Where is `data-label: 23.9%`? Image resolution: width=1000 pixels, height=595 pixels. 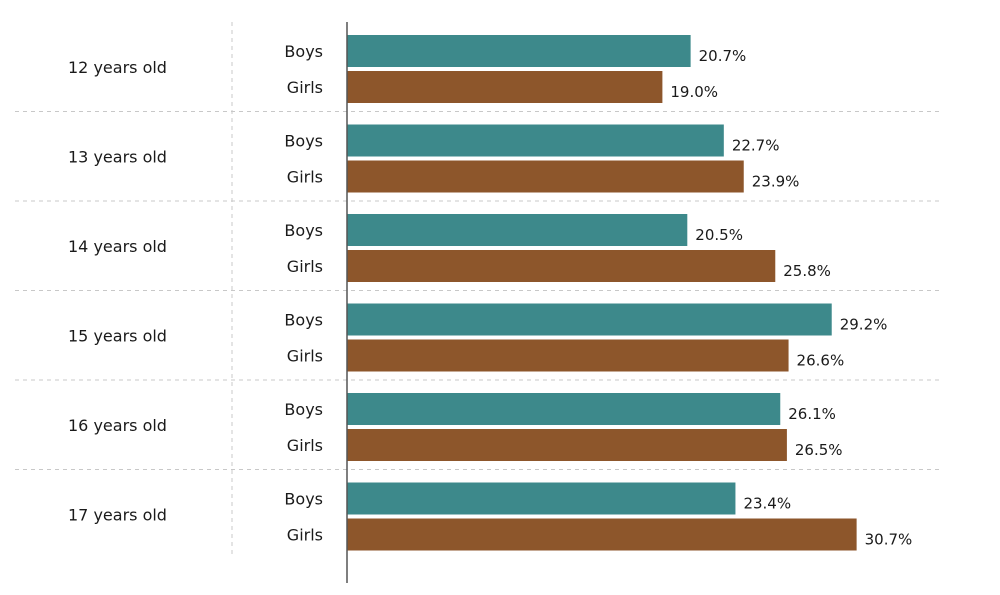 data-label: 23.9% is located at coordinates (776, 182).